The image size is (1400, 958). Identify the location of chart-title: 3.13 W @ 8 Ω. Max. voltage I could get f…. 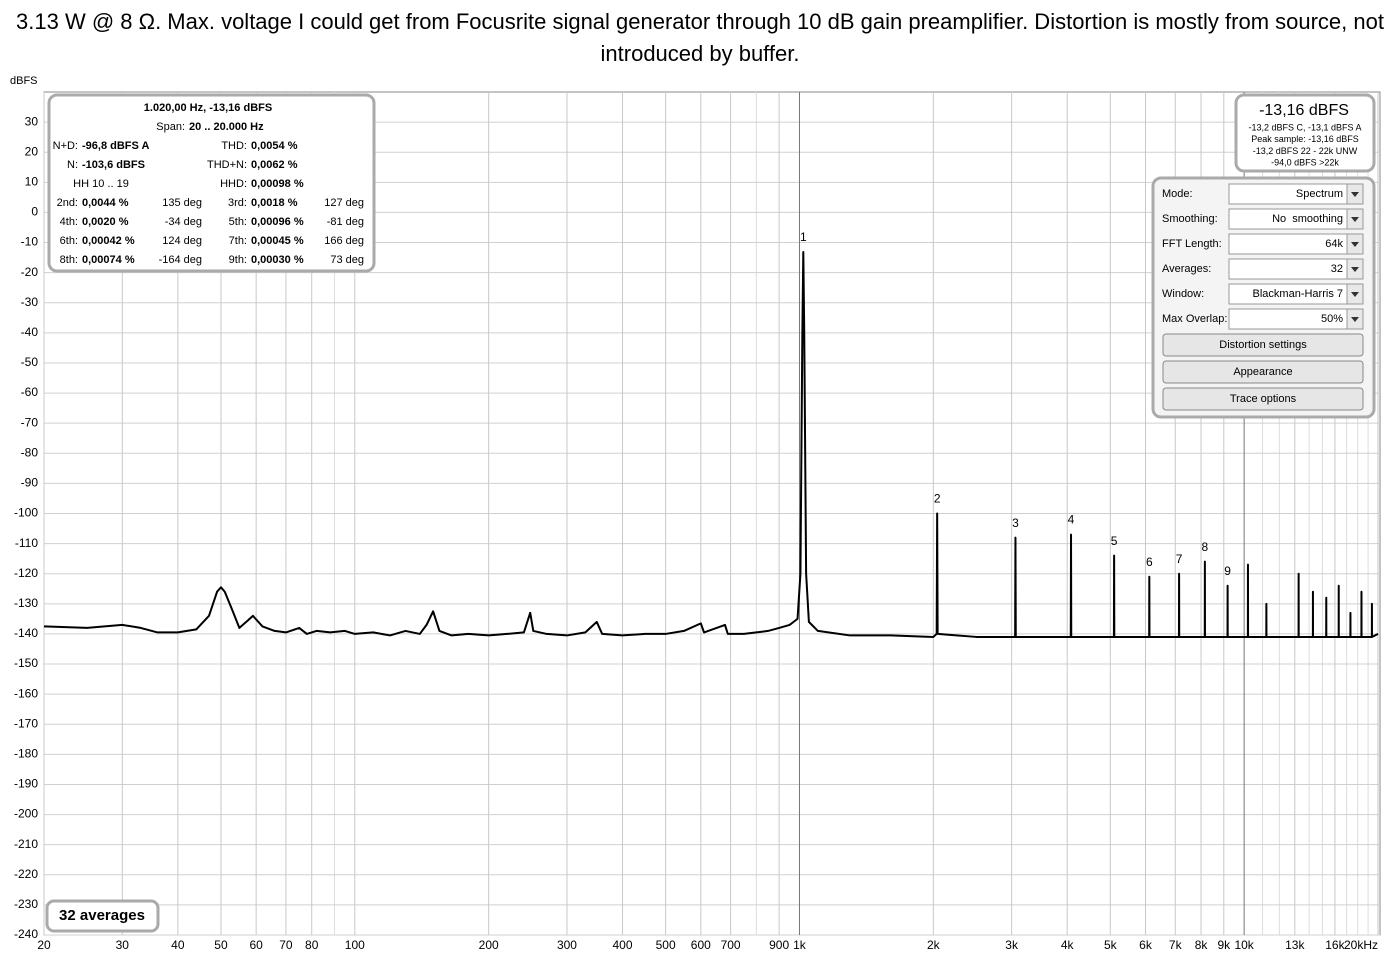
(700, 37).